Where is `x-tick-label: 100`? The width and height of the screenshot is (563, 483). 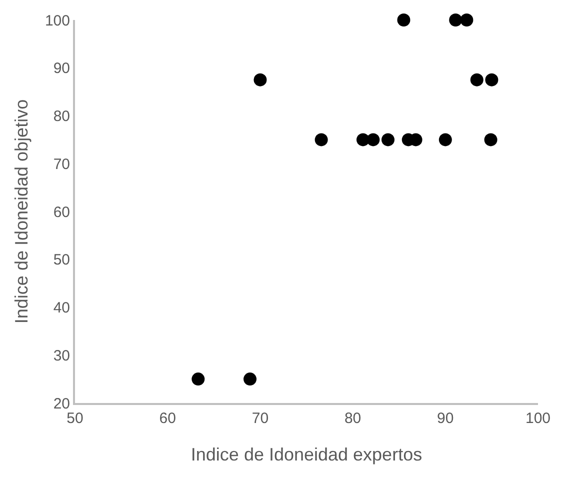 x-tick-label: 100 is located at coordinates (538, 418).